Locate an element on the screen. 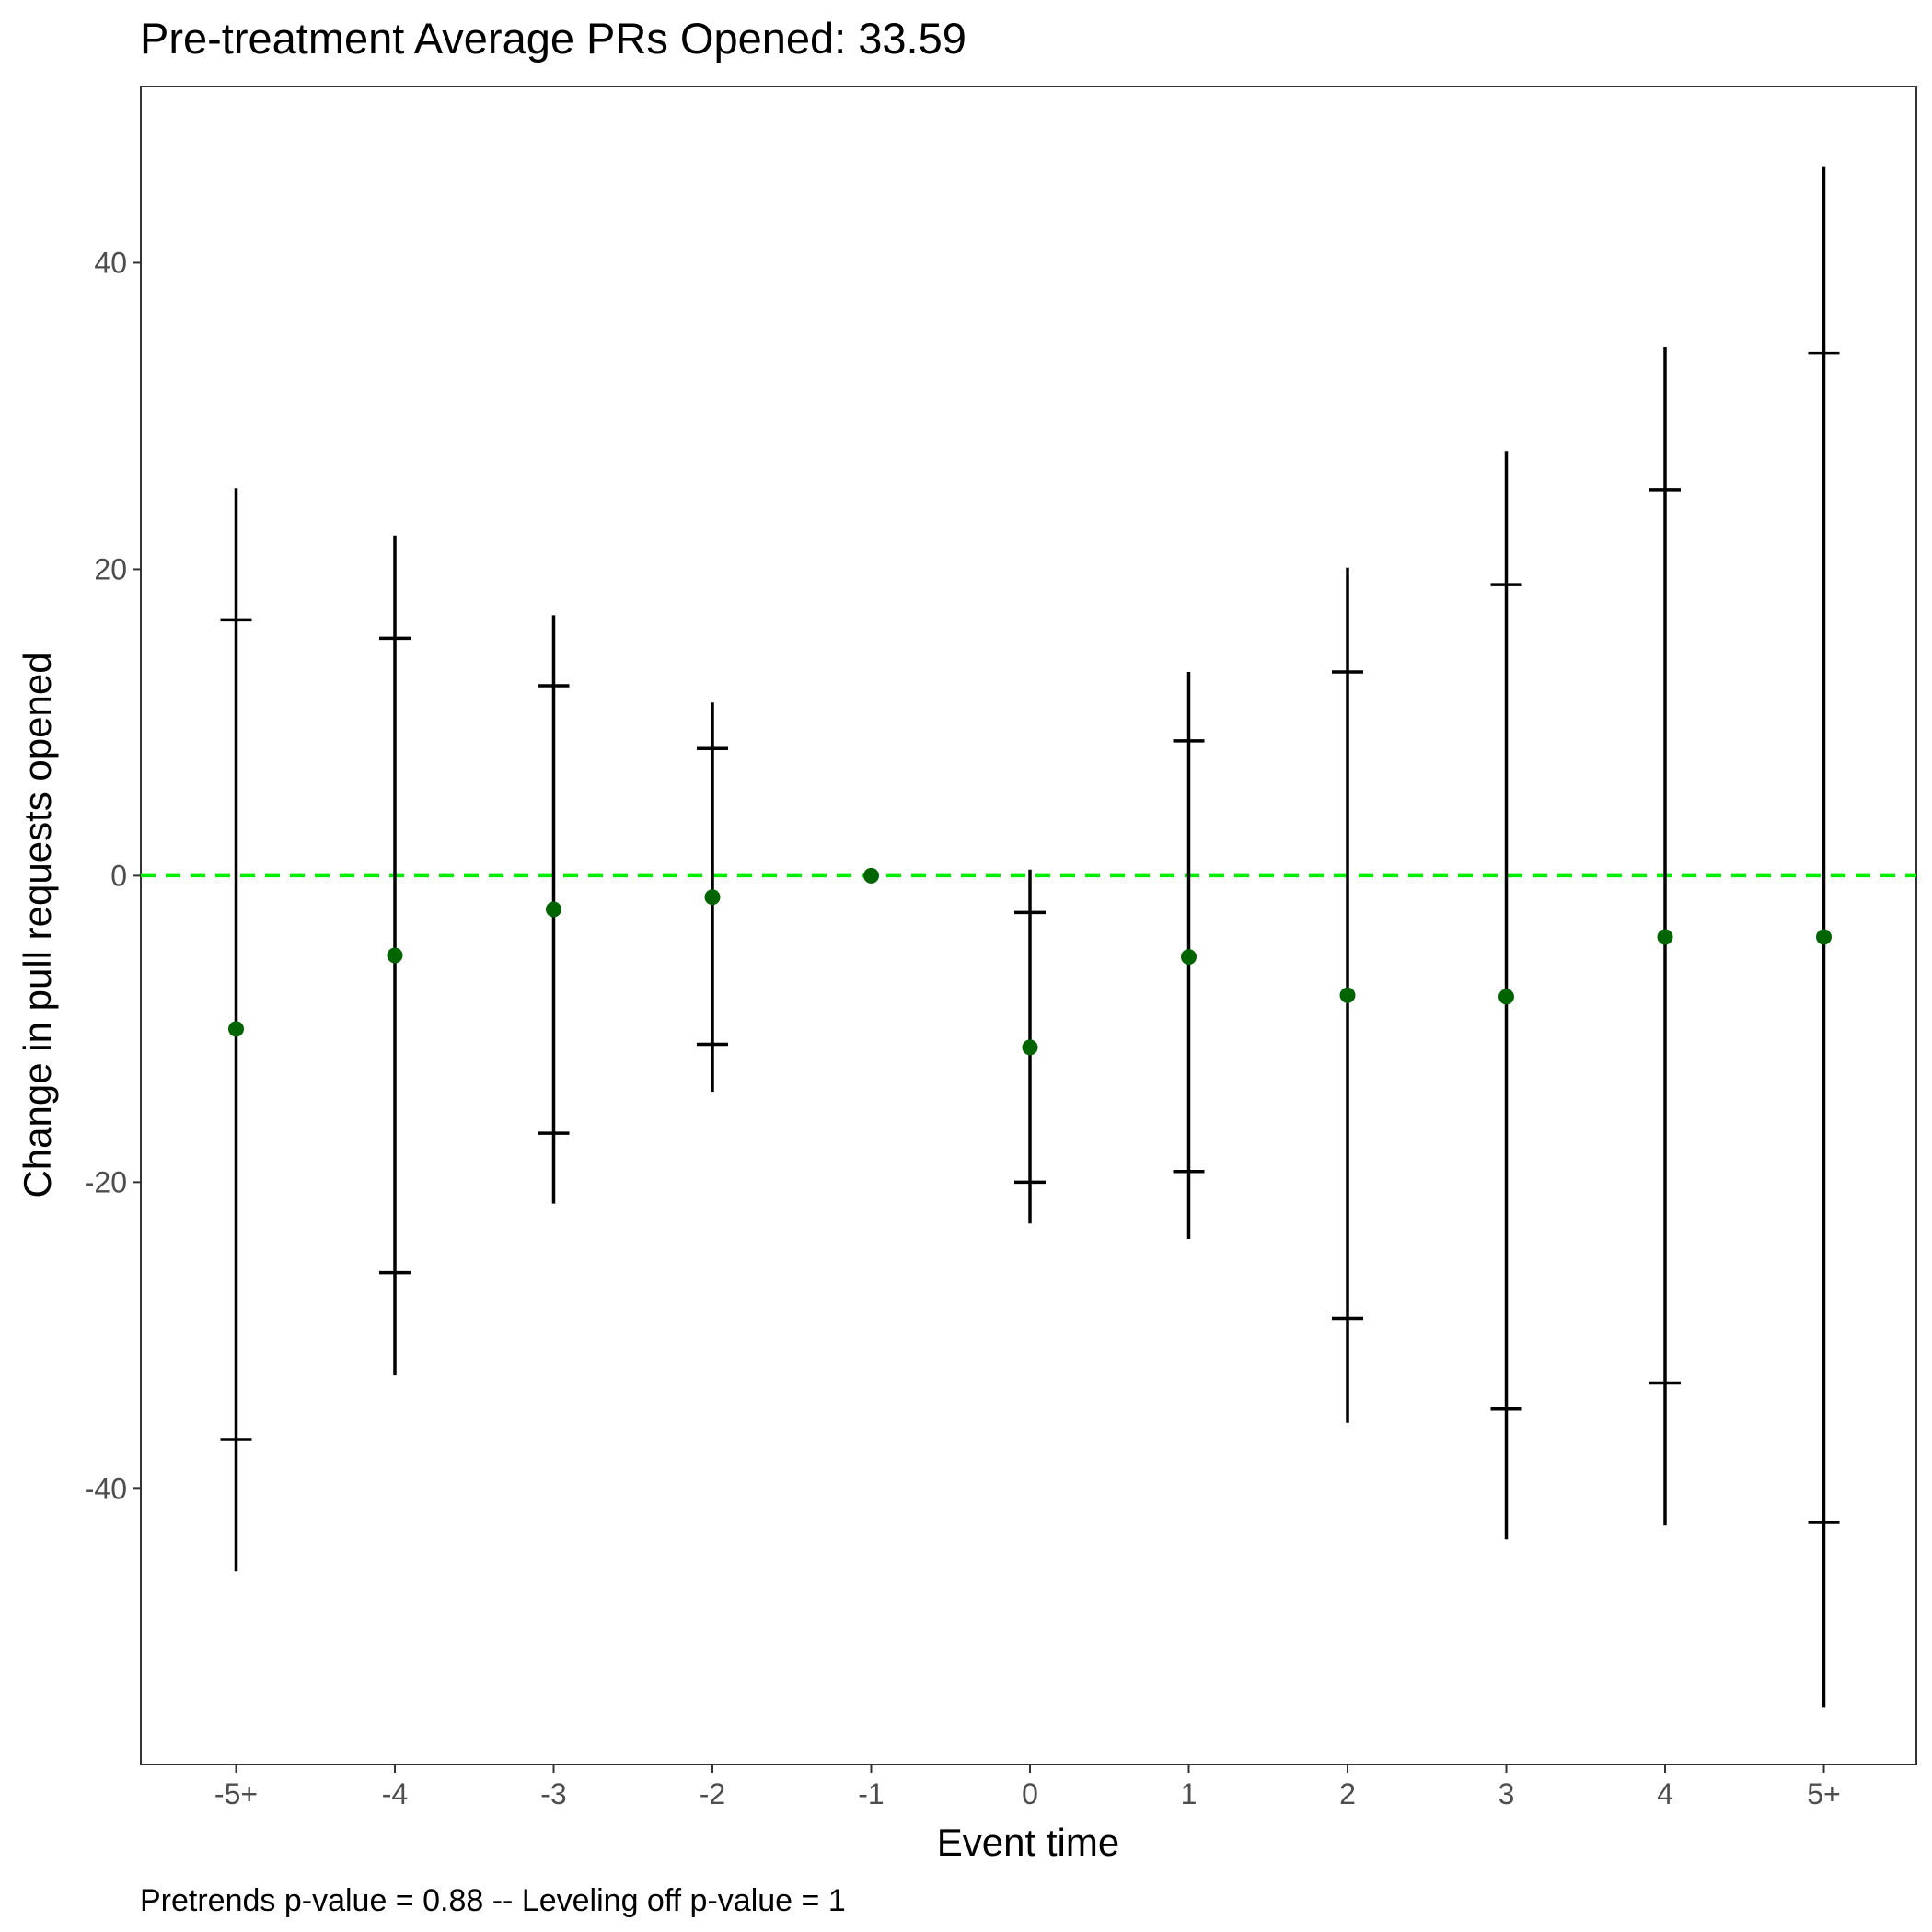 This screenshot has width=1932, height=1932. x-tick-label: -4 is located at coordinates (395, 1794).